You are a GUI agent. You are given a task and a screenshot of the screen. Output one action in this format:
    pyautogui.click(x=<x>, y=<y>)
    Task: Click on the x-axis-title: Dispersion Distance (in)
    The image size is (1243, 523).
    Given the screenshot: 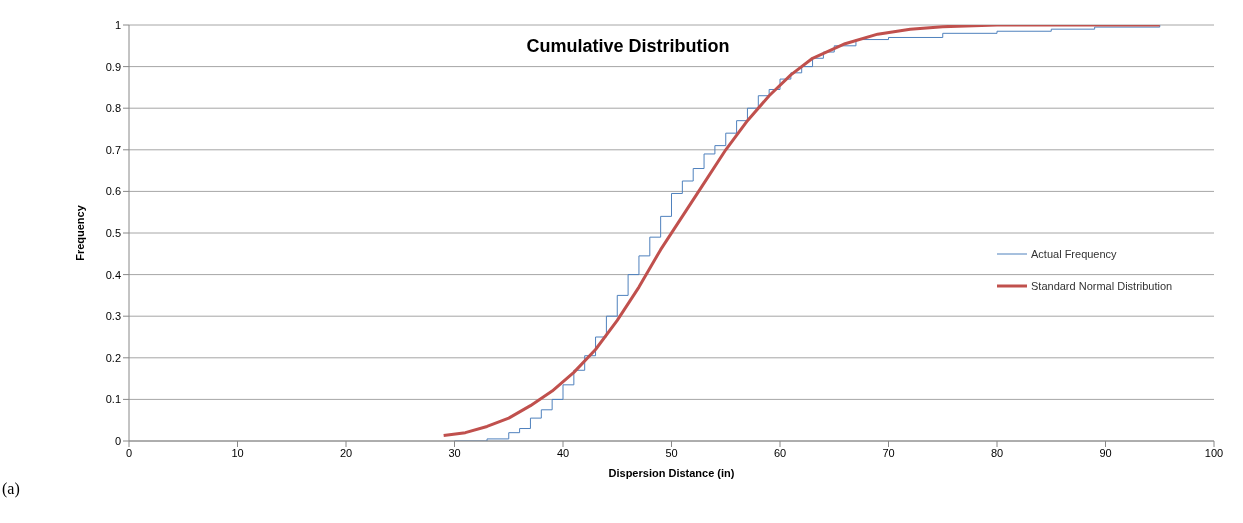 What is the action you would take?
    pyautogui.click(x=671, y=473)
    